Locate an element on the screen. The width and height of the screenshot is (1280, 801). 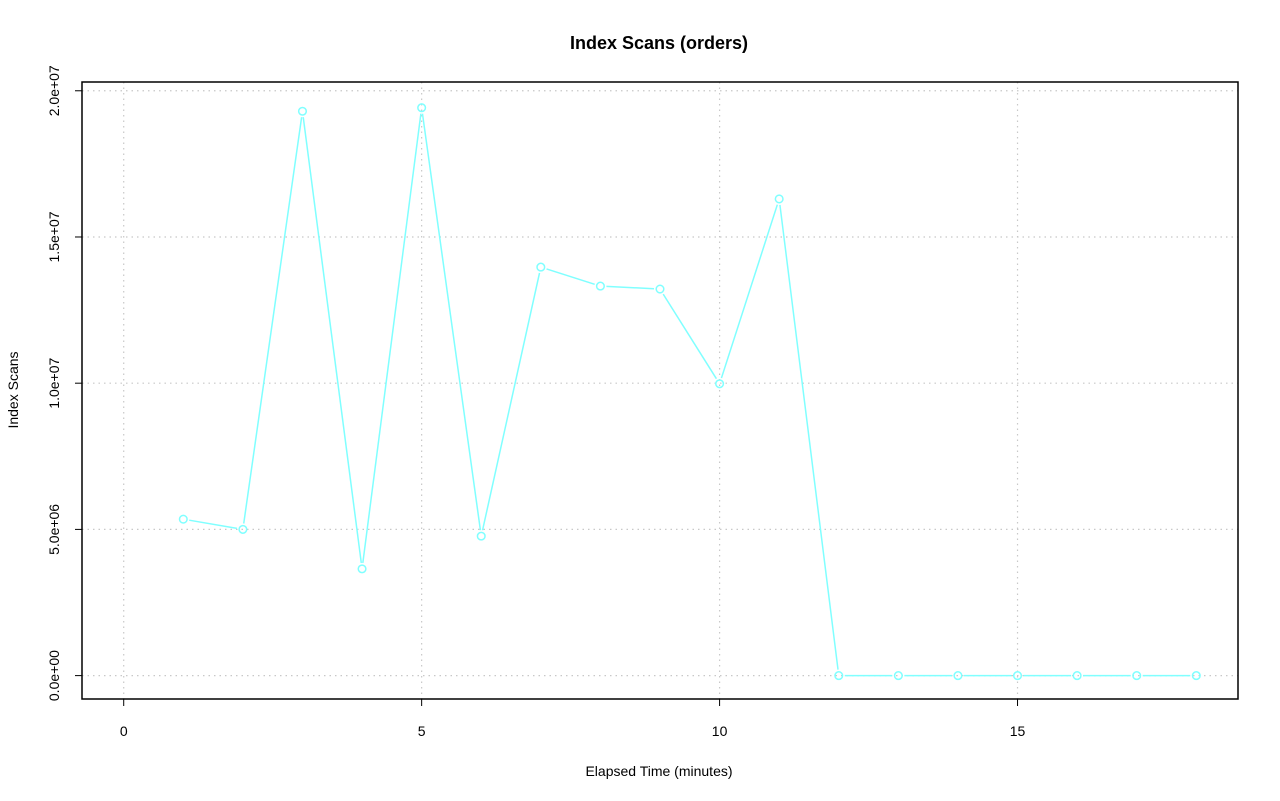
x-axis-label: Elapsed Time (minutes) is located at coordinates (658, 771).